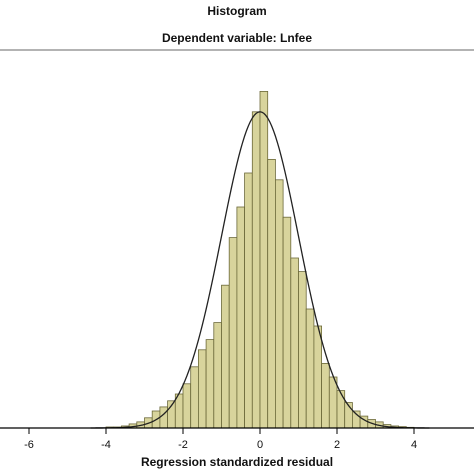  Describe the element at coordinates (337, 445) in the screenshot. I see `x-tick-label: 2` at that location.